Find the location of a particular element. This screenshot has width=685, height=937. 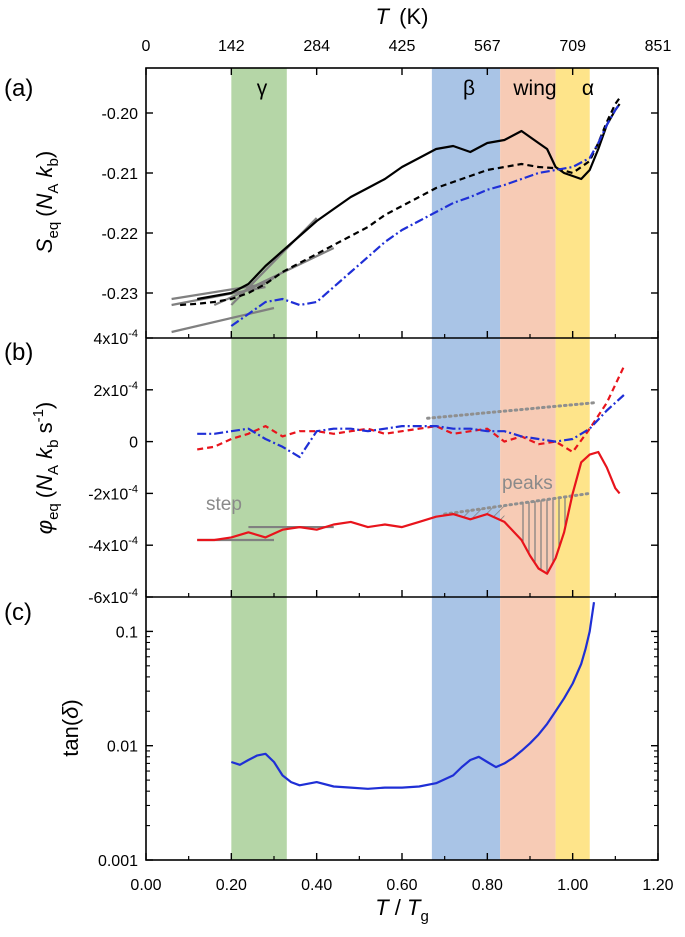

hatch-layer is located at coordinates (517, 533).